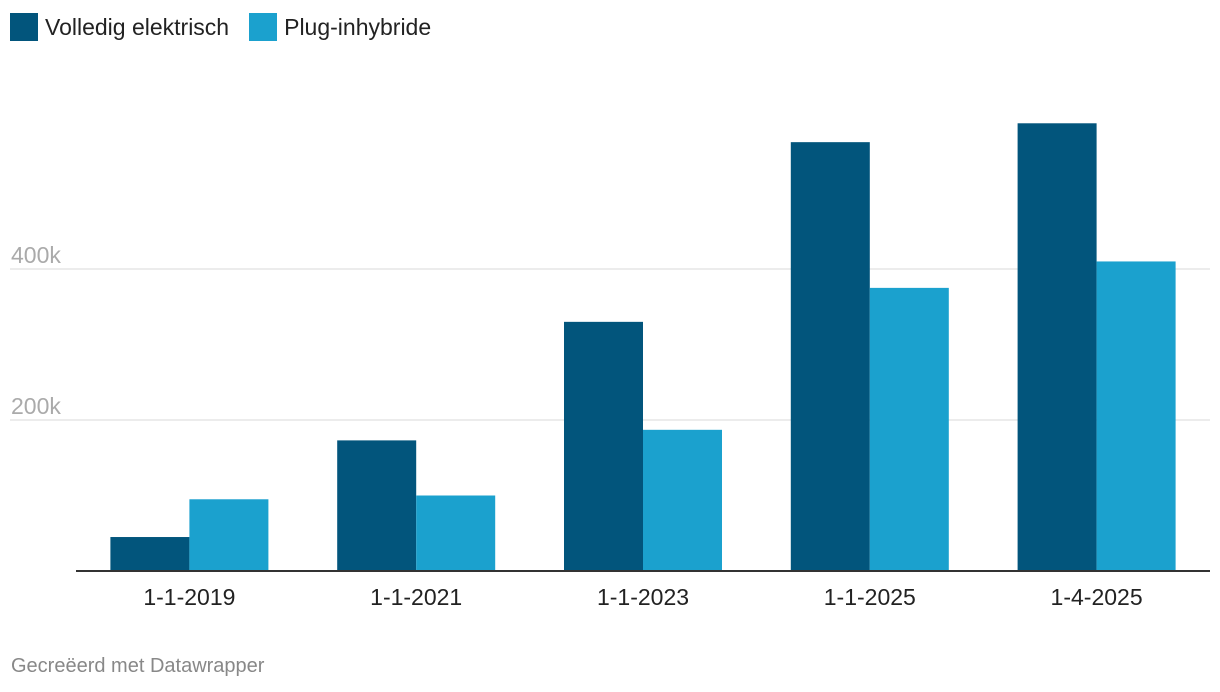  I want to click on legend-item-volledig-elektrisch: Volledig elektrisch, so click(119, 27).